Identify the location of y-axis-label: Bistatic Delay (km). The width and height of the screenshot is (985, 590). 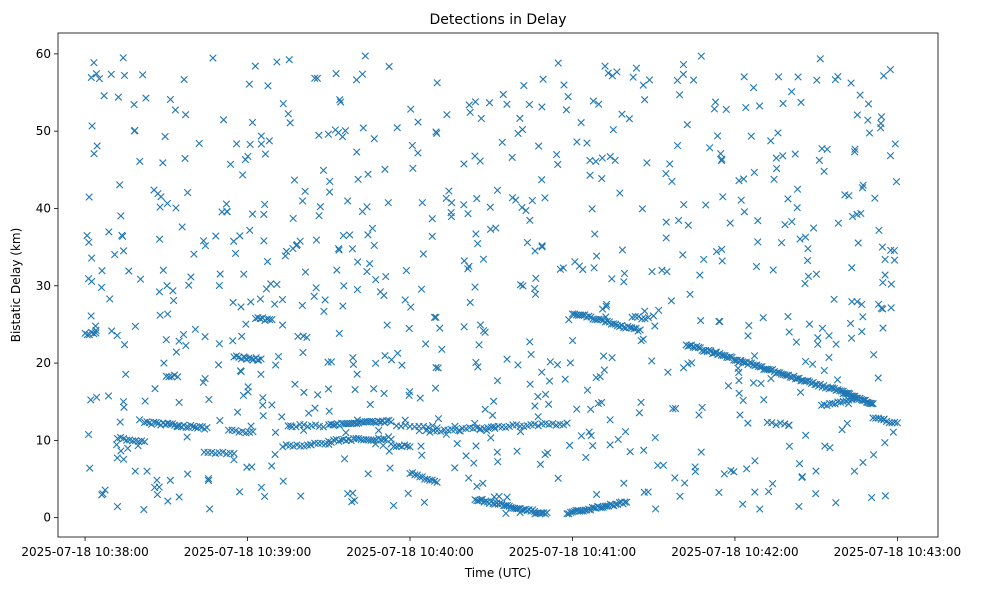
(16, 285).